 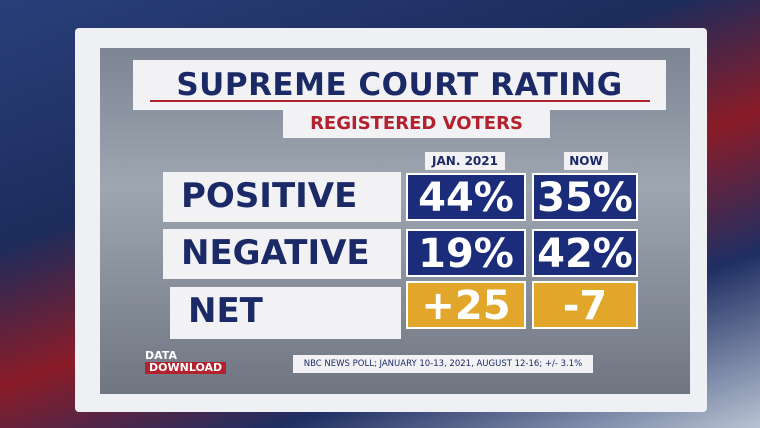 What do you see at coordinates (186, 368) in the screenshot?
I see `branding-line: DOWNLOAD` at bounding box center [186, 368].